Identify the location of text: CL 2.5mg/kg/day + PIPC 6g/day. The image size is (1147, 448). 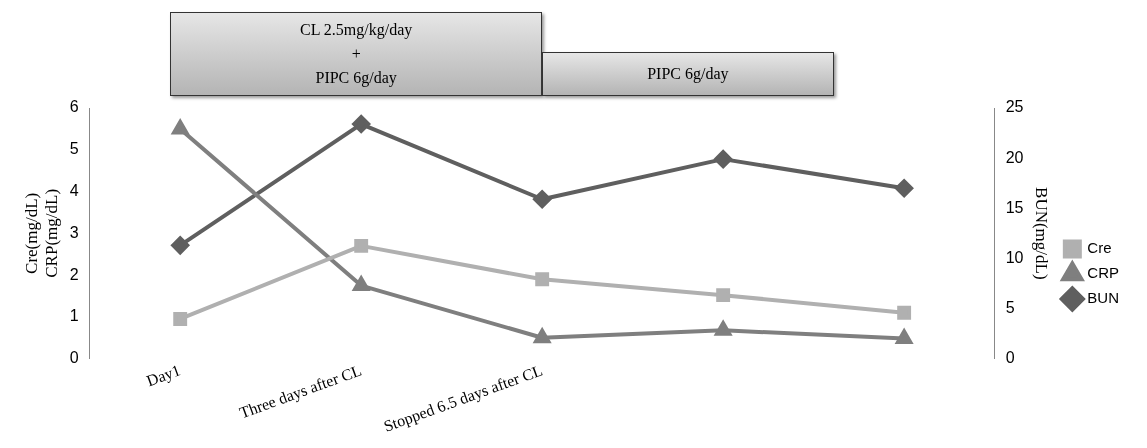
(356, 54).